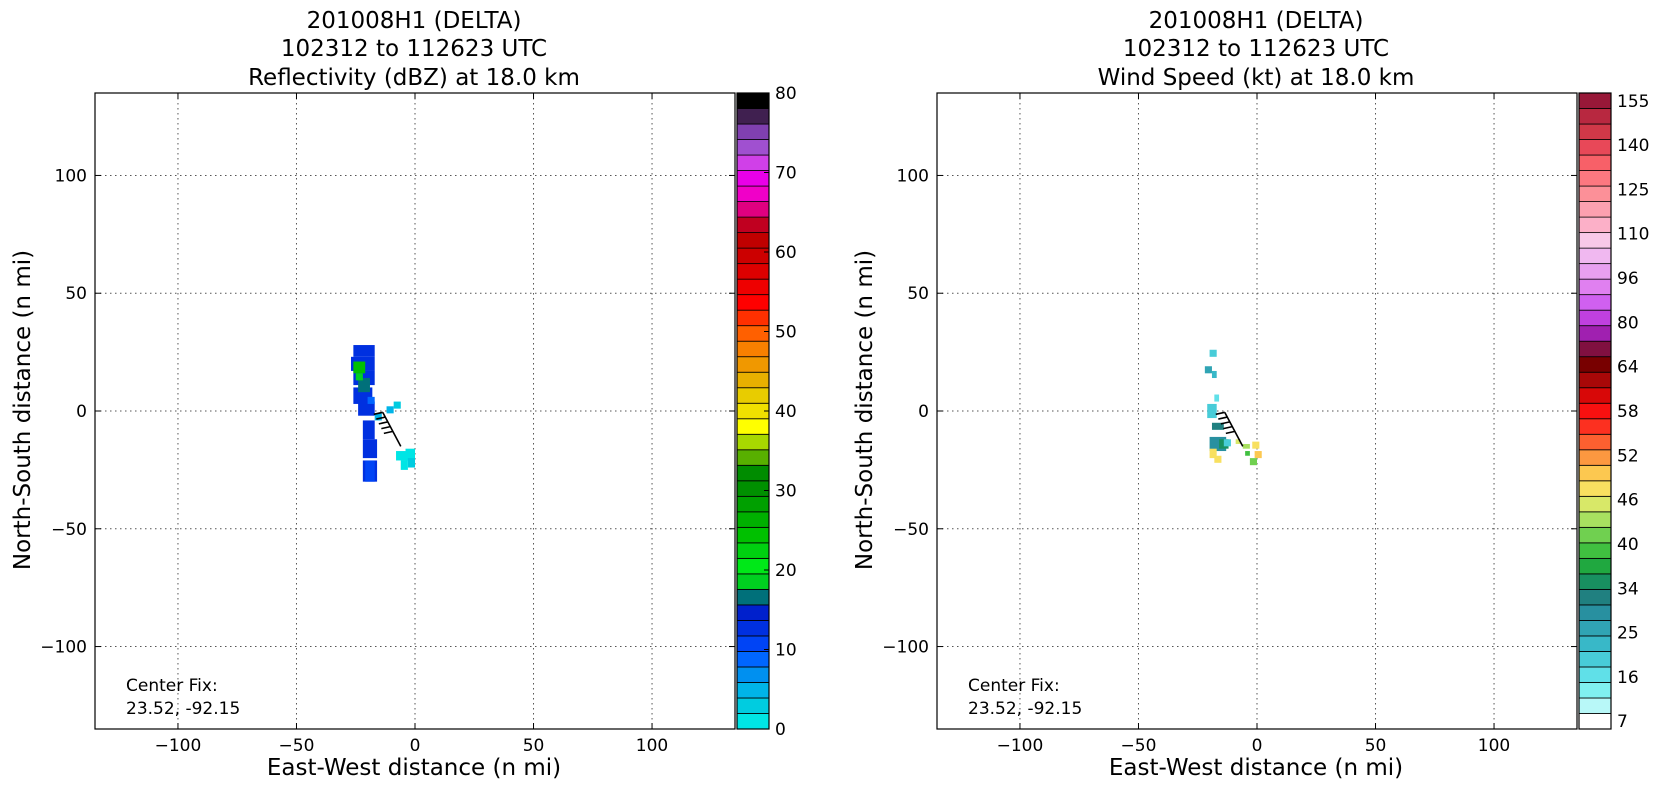 The image size is (1654, 787). I want to click on wind-speed-x-tick-label: −100, so click(1020, 746).